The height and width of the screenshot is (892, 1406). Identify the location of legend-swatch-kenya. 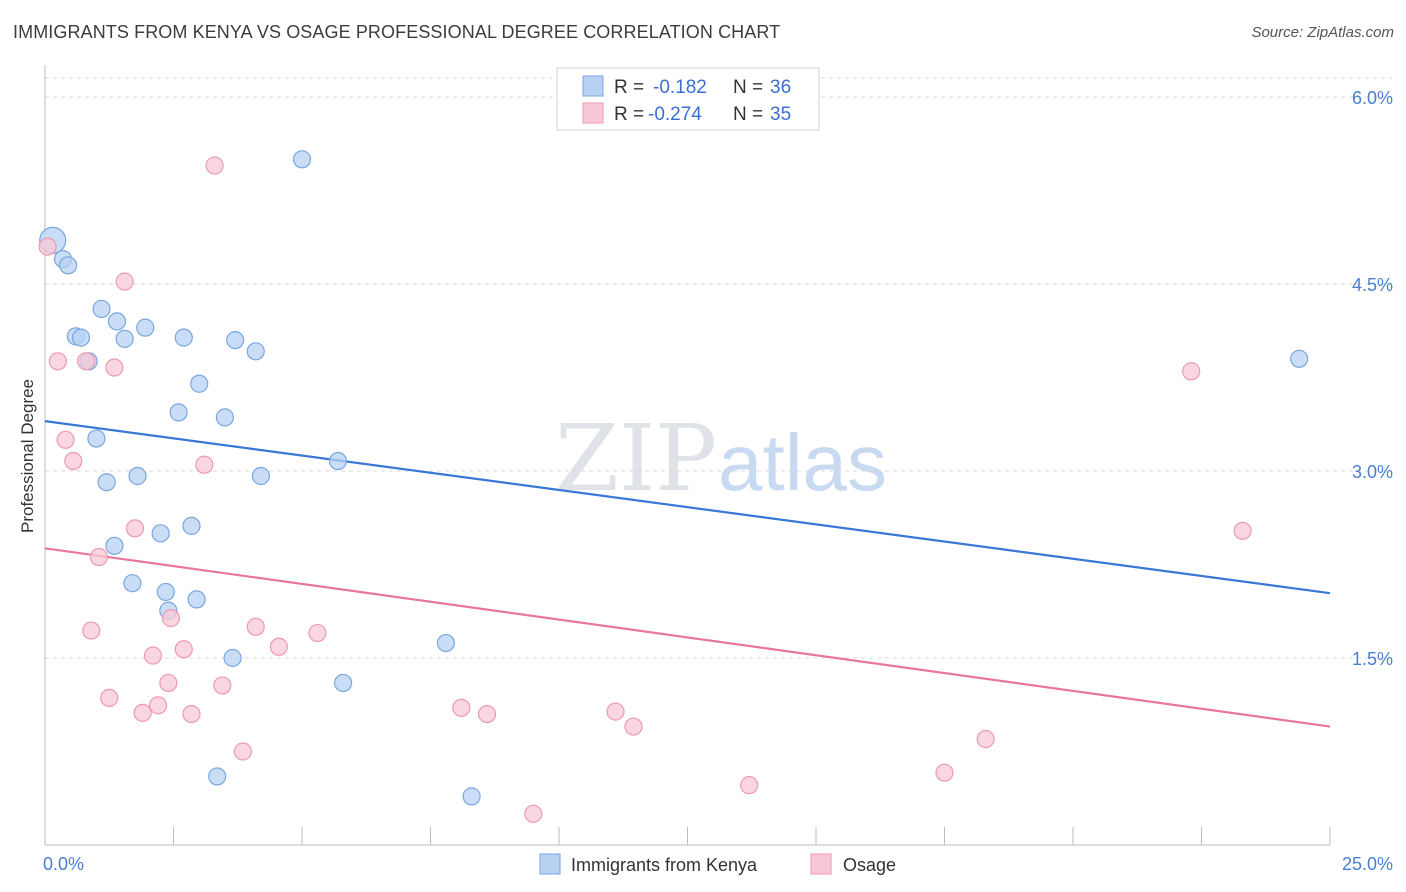
(593, 86).